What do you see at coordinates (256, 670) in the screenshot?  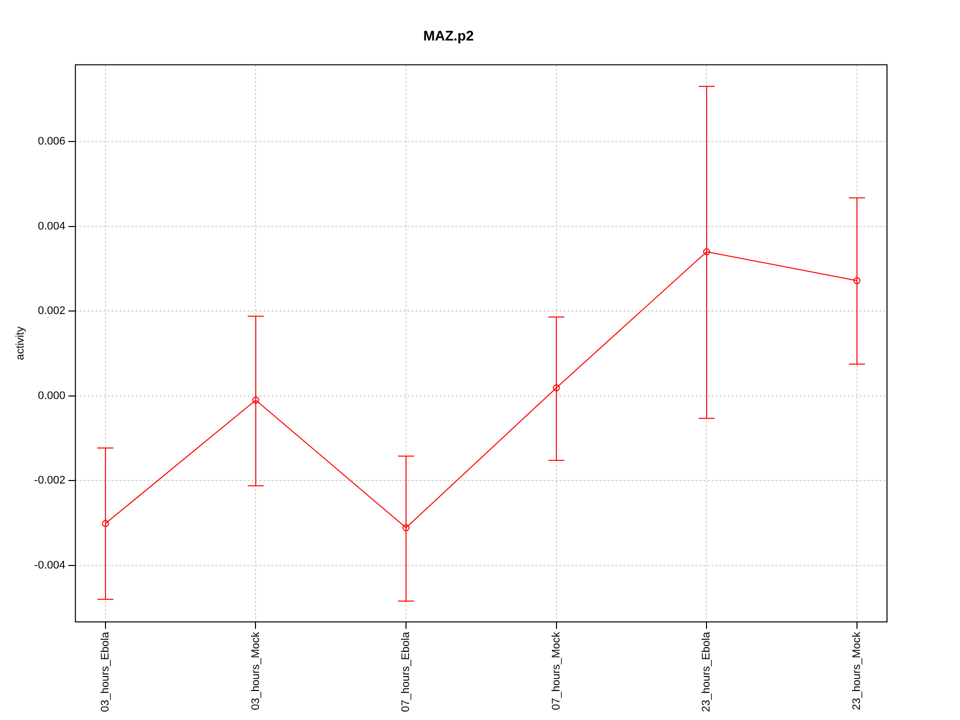 I see `x-tick-label: 03_hours_Mock` at bounding box center [256, 670].